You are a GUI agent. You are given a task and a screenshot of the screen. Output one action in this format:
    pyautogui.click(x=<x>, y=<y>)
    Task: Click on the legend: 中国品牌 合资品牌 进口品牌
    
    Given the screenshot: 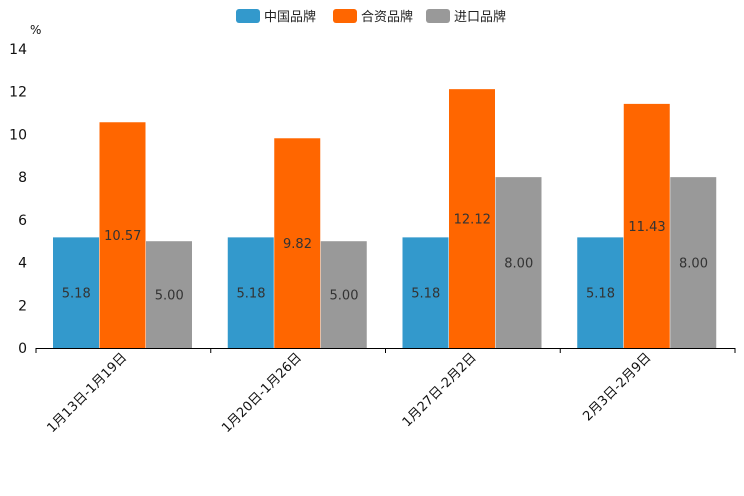 What is the action you would take?
    pyautogui.click(x=371, y=17)
    